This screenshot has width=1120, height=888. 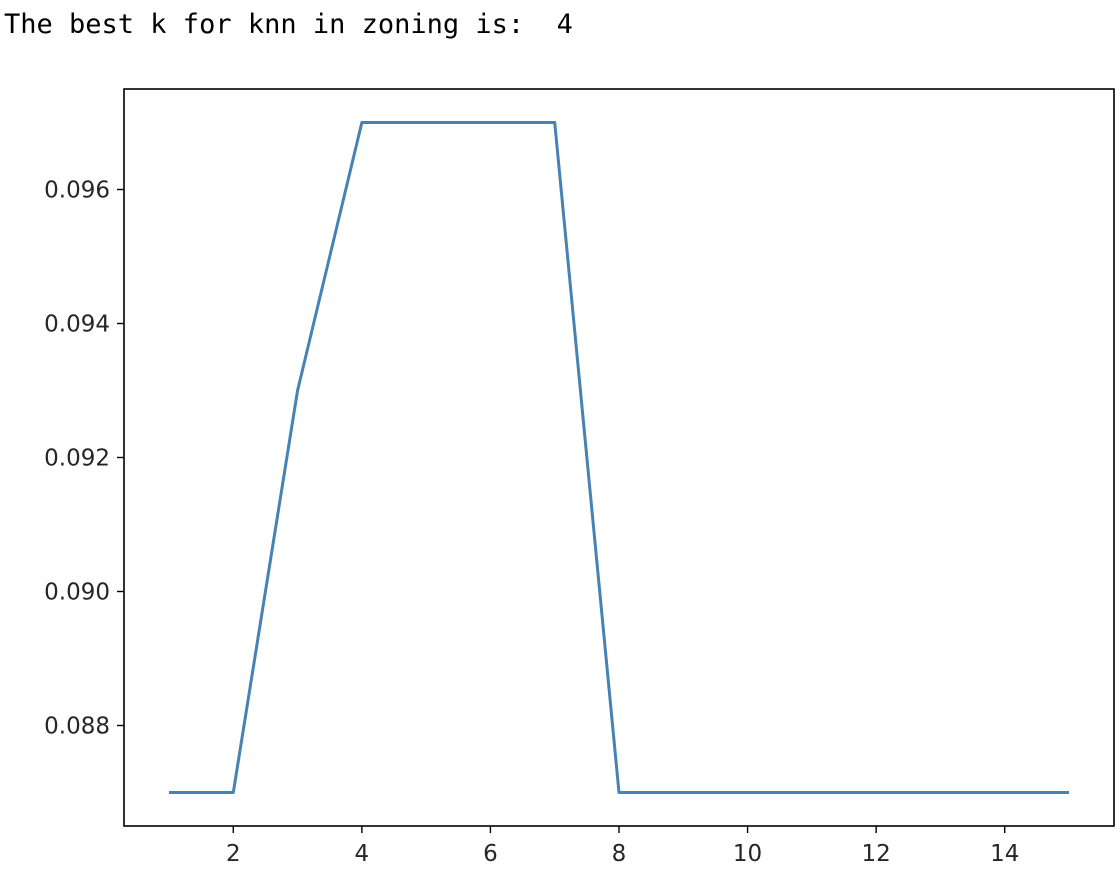 I want to click on x-tick-label: 10, so click(x=747, y=854).